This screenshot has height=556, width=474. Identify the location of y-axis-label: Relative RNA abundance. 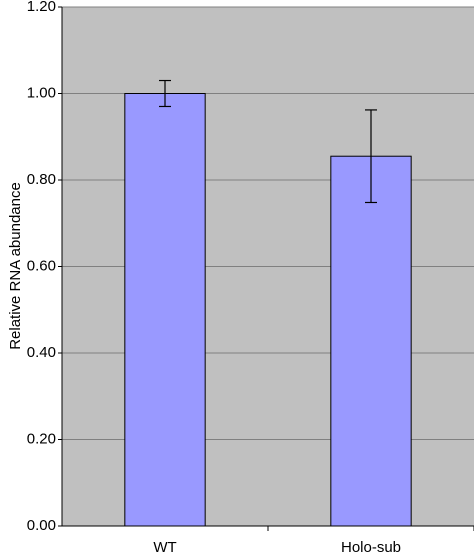
(15, 266).